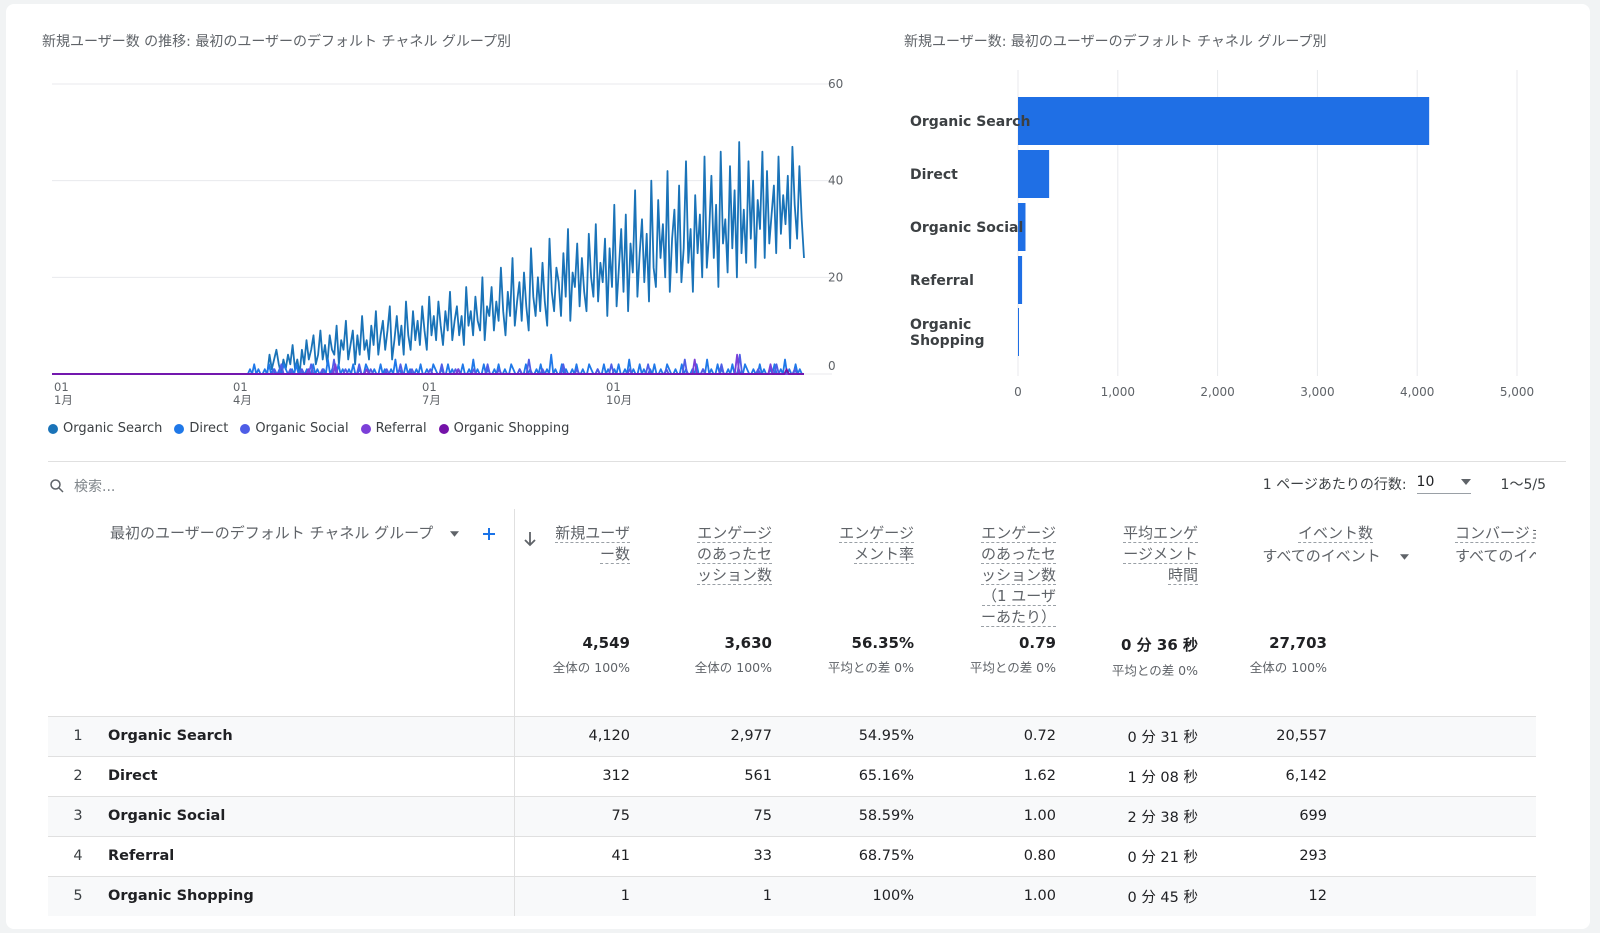  What do you see at coordinates (61, 387) in the screenshot?
I see `x-tick-day: 01` at bounding box center [61, 387].